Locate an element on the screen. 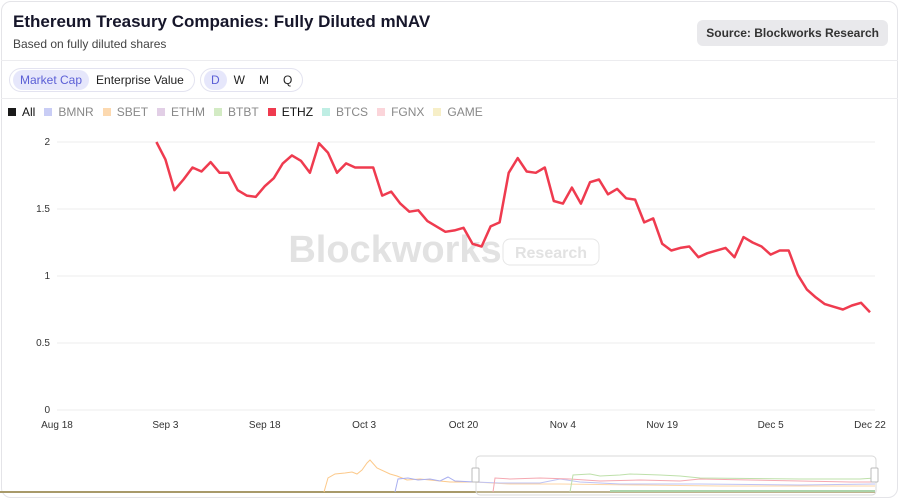 This screenshot has height=500, width=900. y-tick-label: 1.5 is located at coordinates (43, 209).